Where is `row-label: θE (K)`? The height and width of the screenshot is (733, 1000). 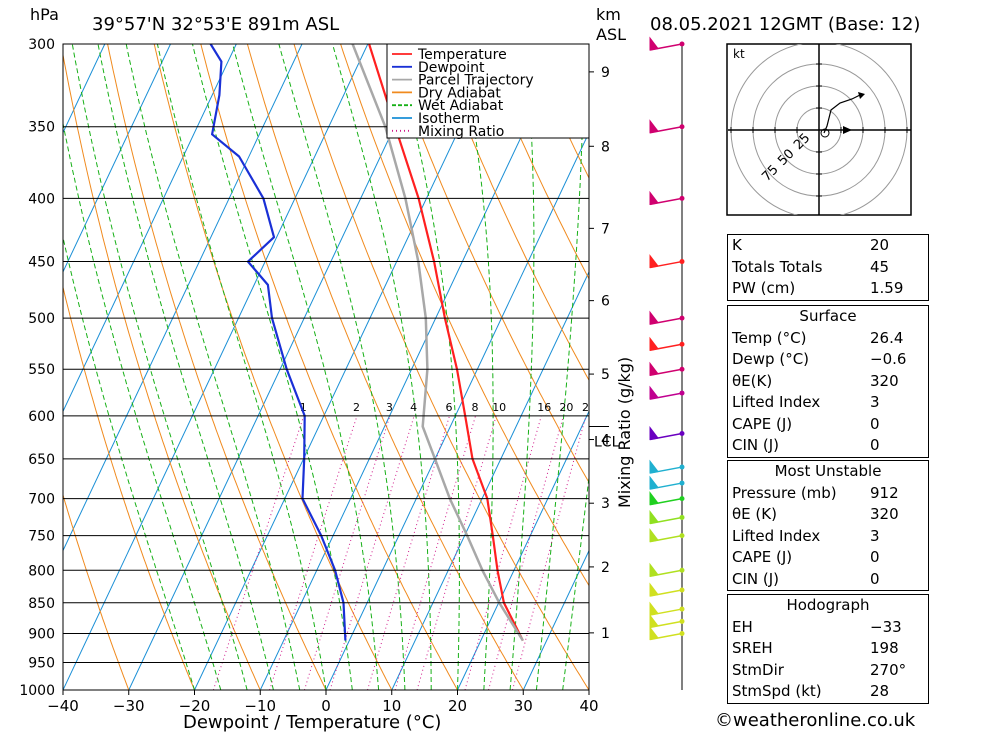
row-label: θE (K) is located at coordinates (754, 514).